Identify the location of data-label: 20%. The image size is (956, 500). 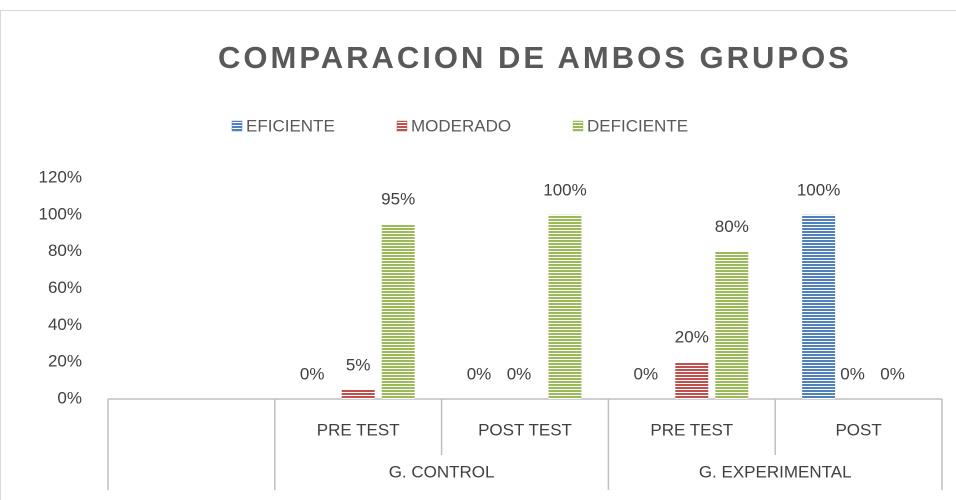
(692, 337).